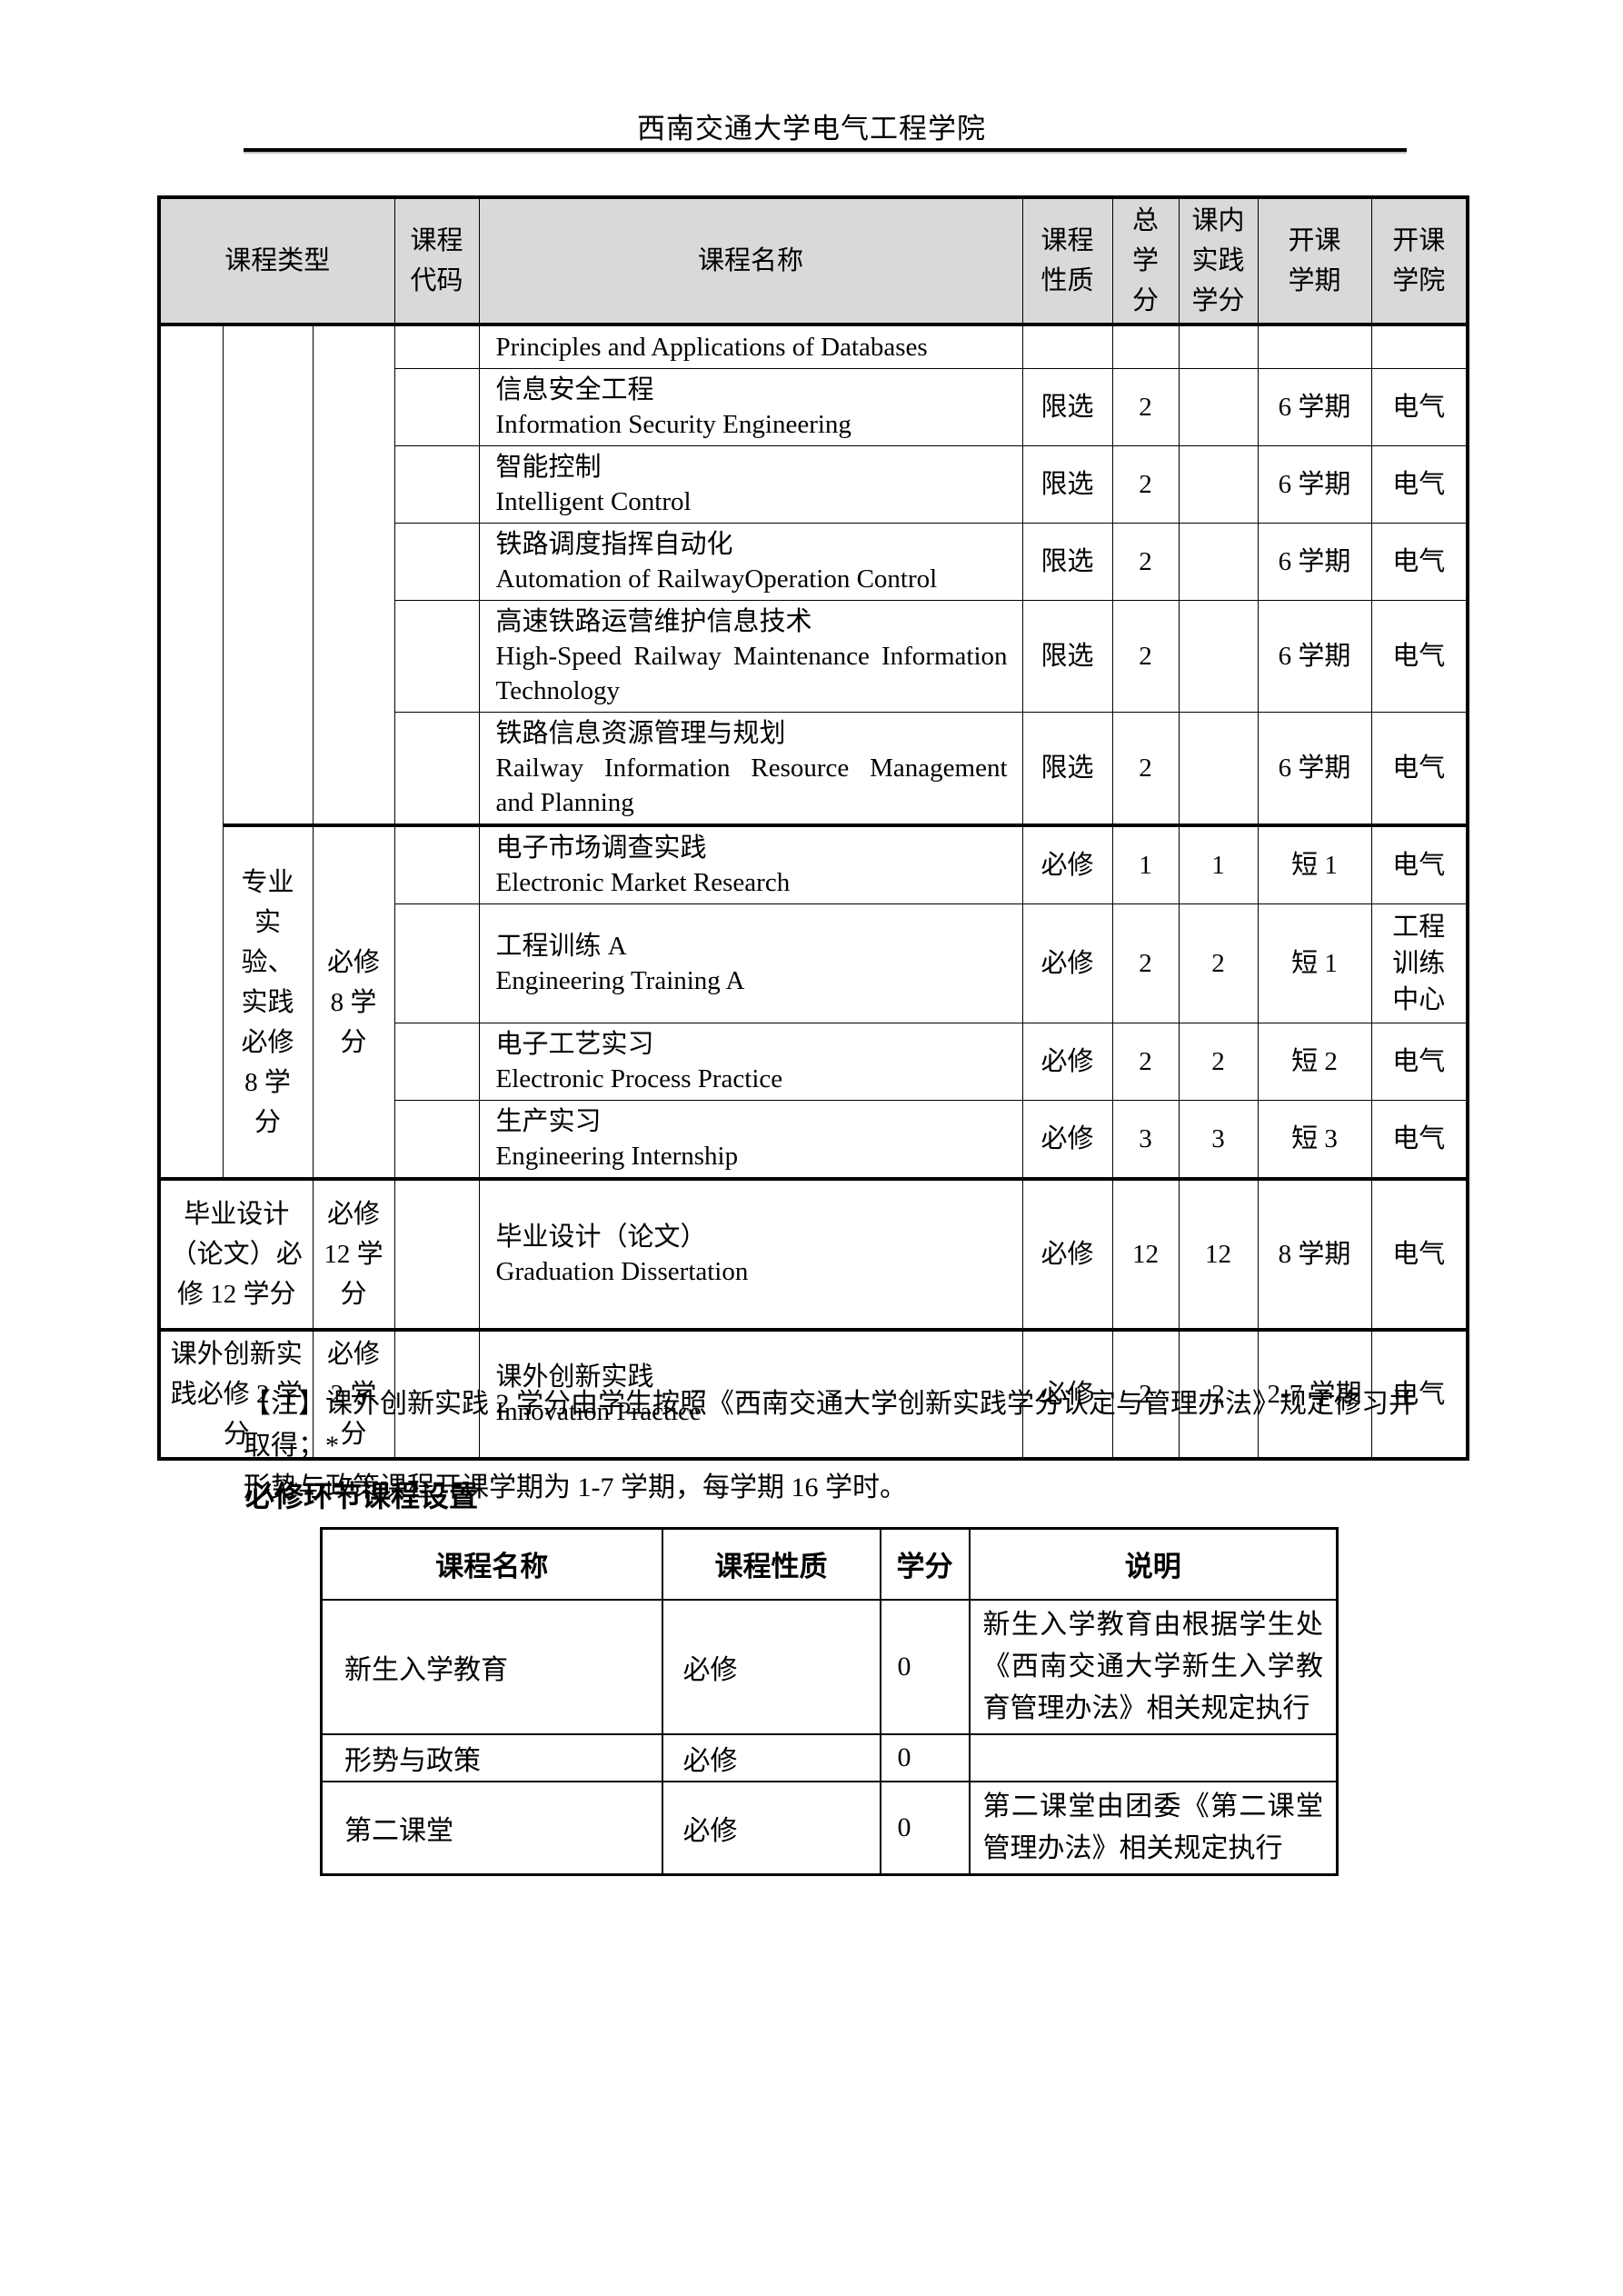  I want to click on course-cred-sub-cell-empty, so click(354, 575).